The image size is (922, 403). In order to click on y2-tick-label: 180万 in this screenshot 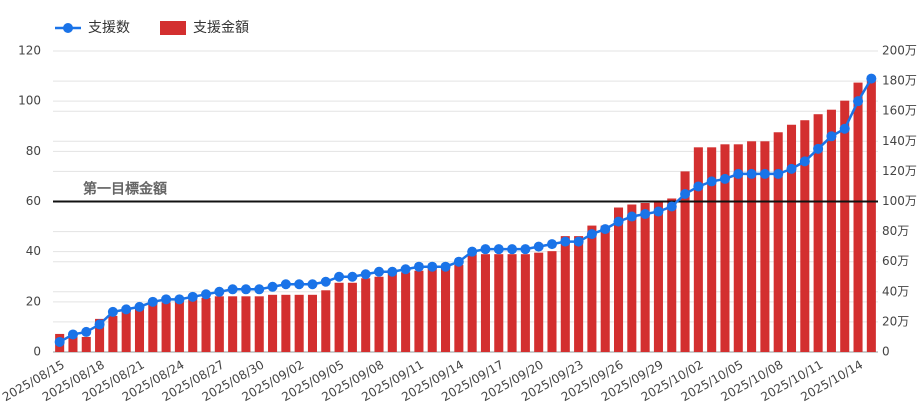, I will do `click(899, 81)`.